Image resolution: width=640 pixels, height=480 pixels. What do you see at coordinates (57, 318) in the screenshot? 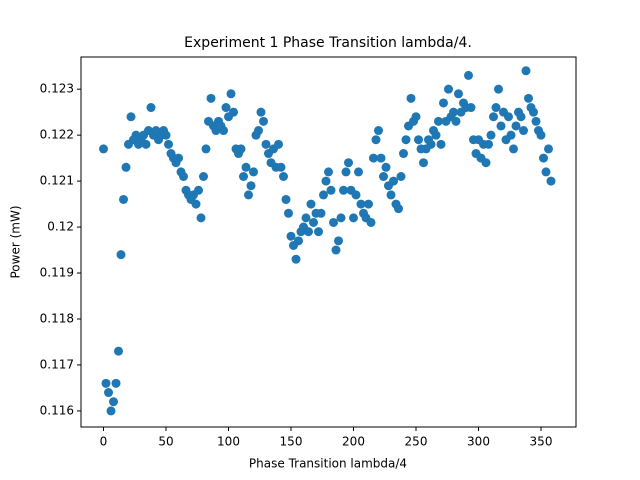
I see `y-tick-label: 0.118` at bounding box center [57, 318].